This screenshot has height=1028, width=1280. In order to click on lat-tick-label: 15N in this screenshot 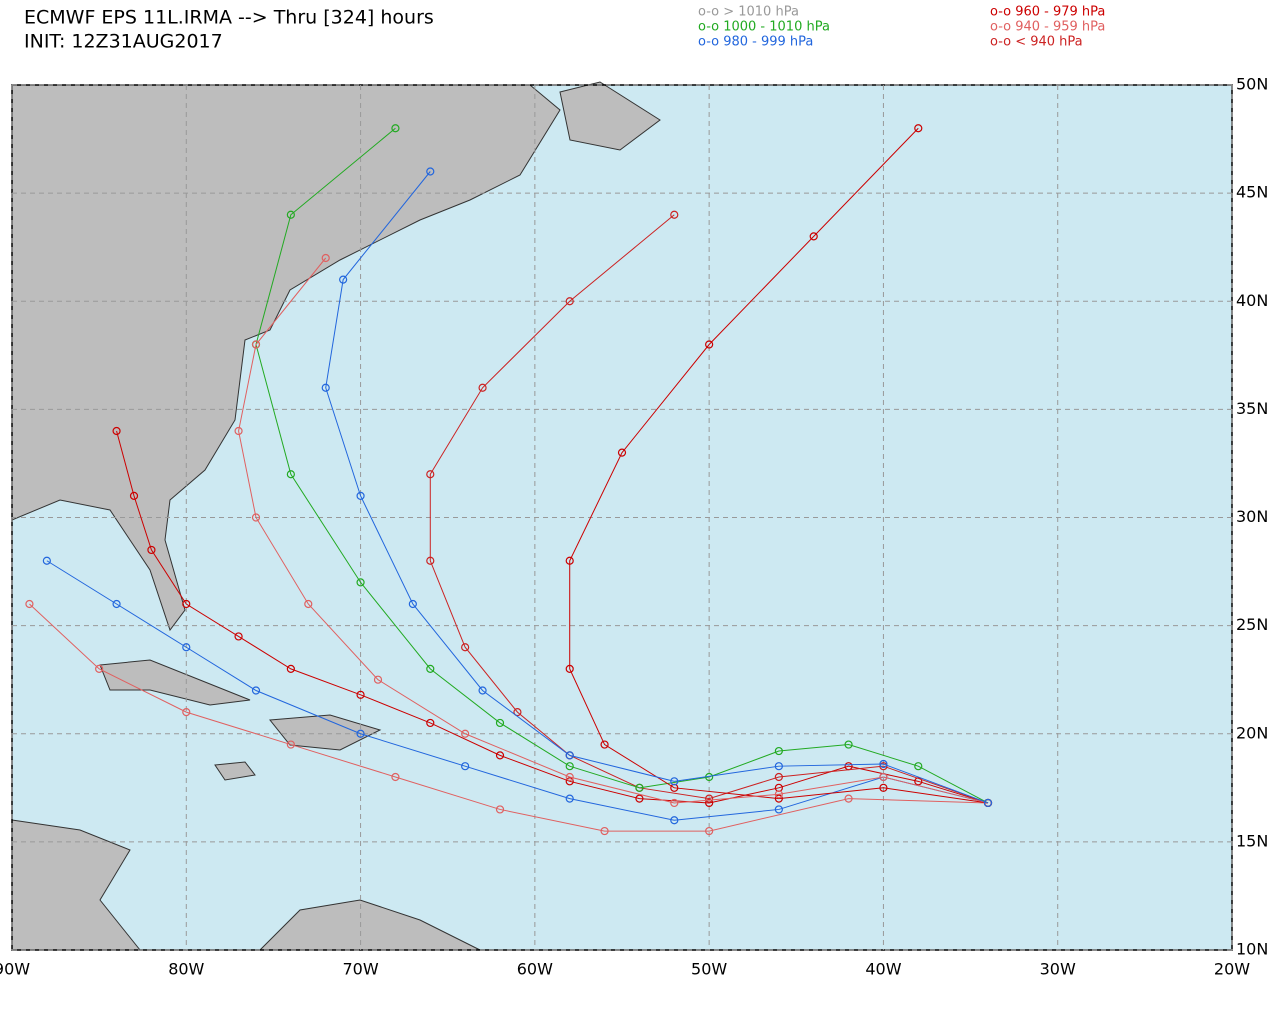, I will do `click(1252, 840)`.